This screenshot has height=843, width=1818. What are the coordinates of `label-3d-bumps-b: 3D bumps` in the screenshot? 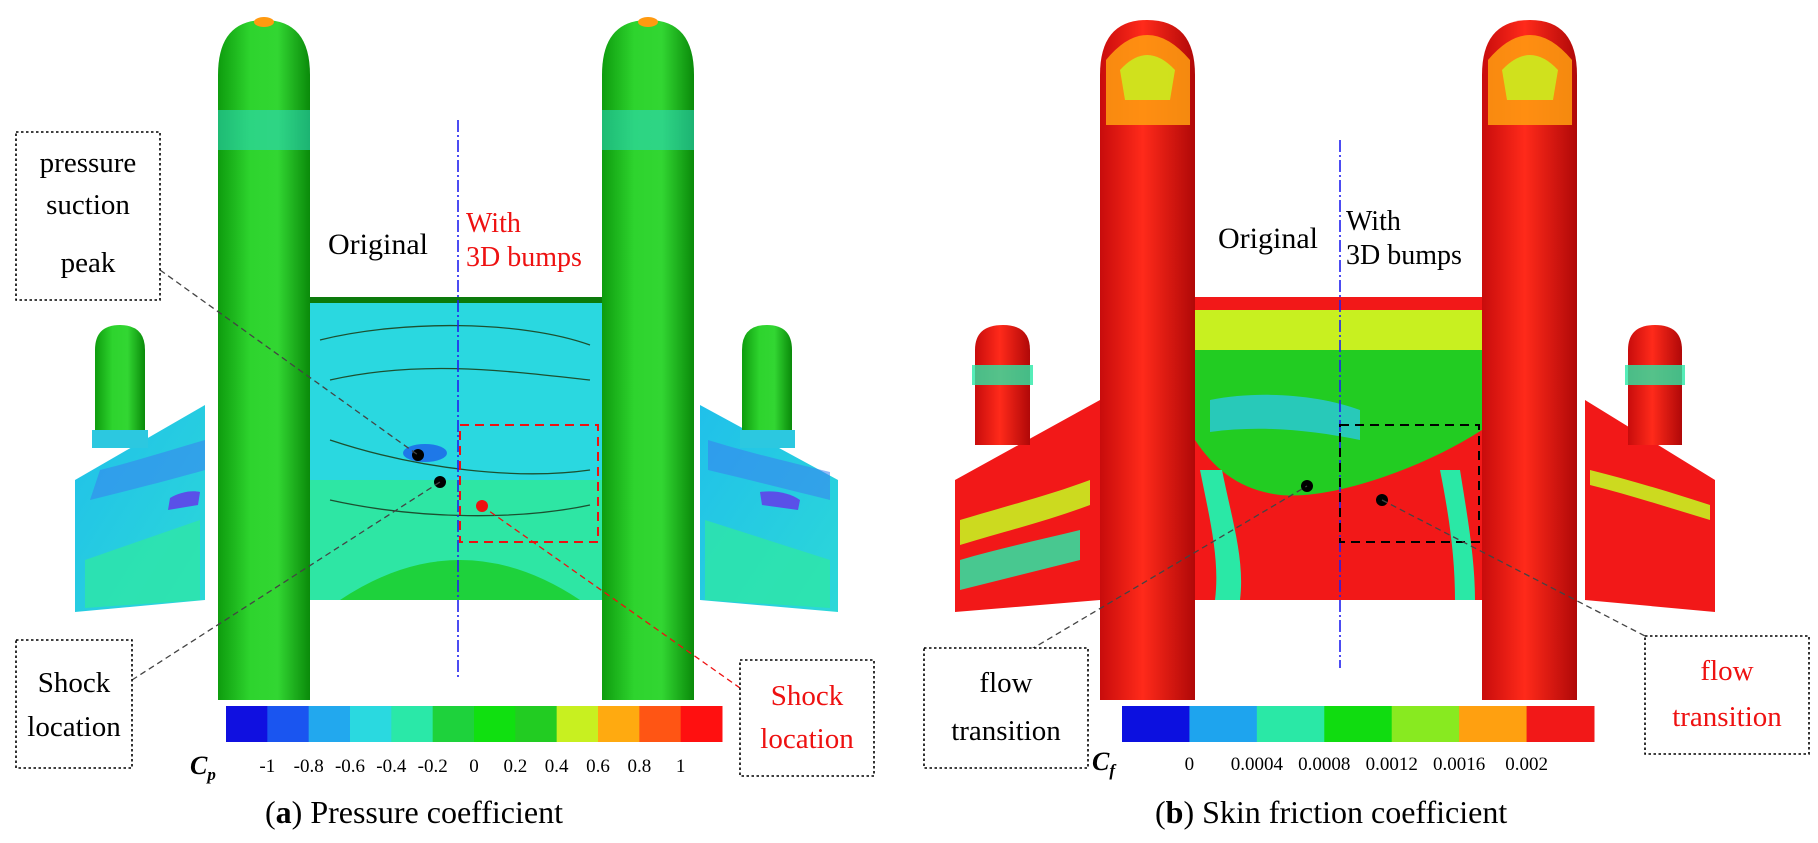 It's located at (1404, 255).